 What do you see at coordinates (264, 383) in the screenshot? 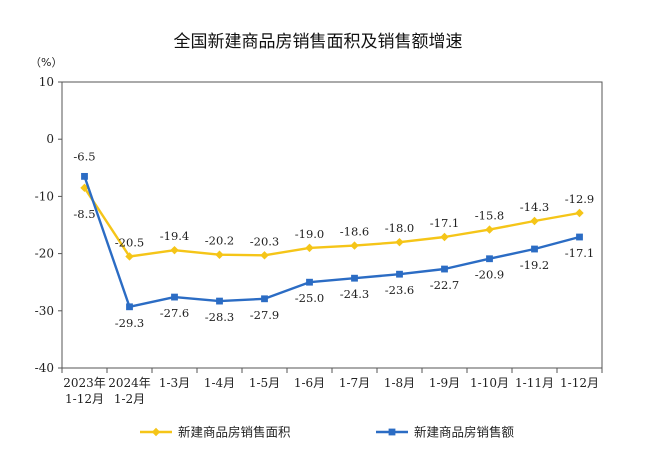
I see `x-tick-label: 1-5月` at bounding box center [264, 383].